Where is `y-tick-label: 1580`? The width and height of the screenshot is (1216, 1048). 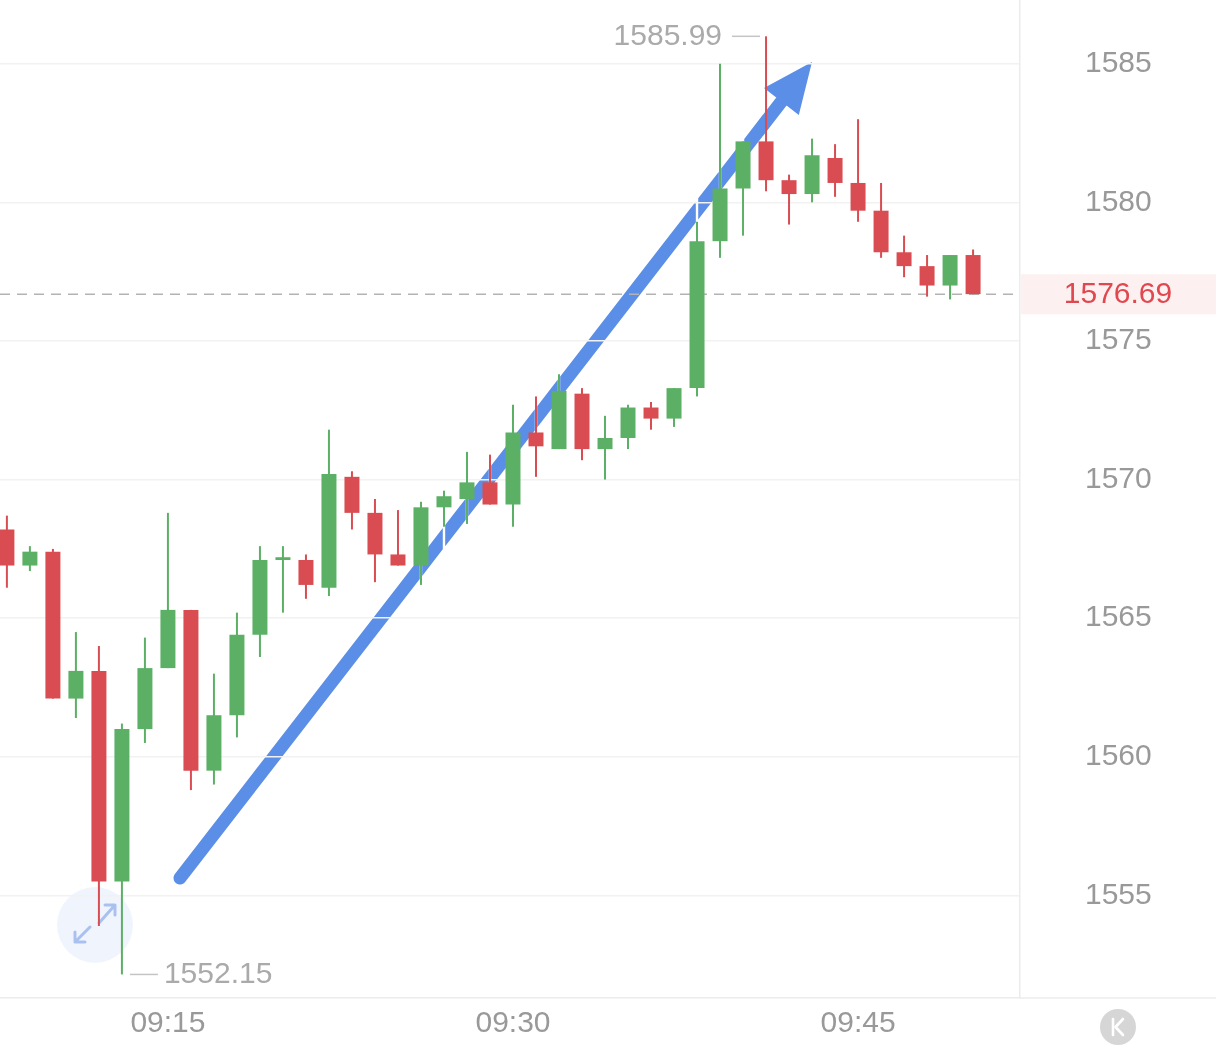
y-tick-label: 1580 is located at coordinates (1118, 200).